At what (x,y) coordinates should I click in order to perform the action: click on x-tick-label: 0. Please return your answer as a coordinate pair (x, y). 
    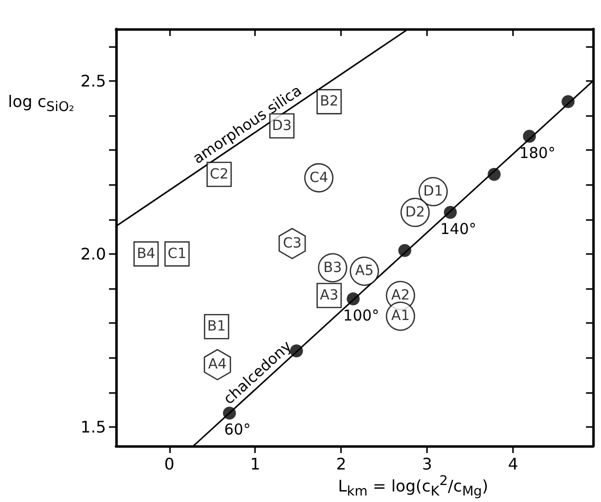
    Looking at the image, I should click on (169, 464).